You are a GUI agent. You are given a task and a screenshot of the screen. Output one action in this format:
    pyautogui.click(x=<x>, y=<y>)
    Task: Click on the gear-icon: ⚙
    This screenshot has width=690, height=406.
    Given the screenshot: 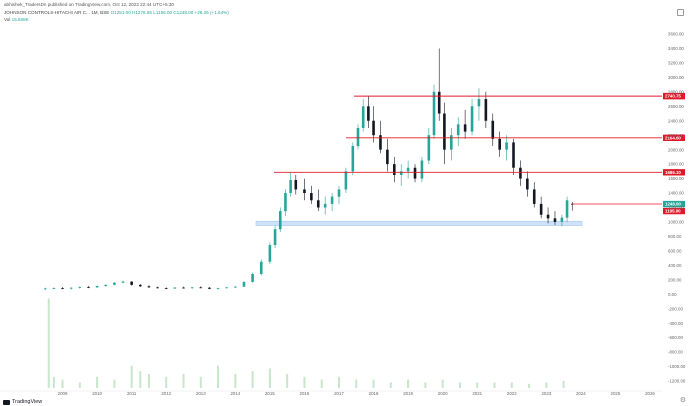 What is the action you would take?
    pyautogui.click(x=682, y=400)
    